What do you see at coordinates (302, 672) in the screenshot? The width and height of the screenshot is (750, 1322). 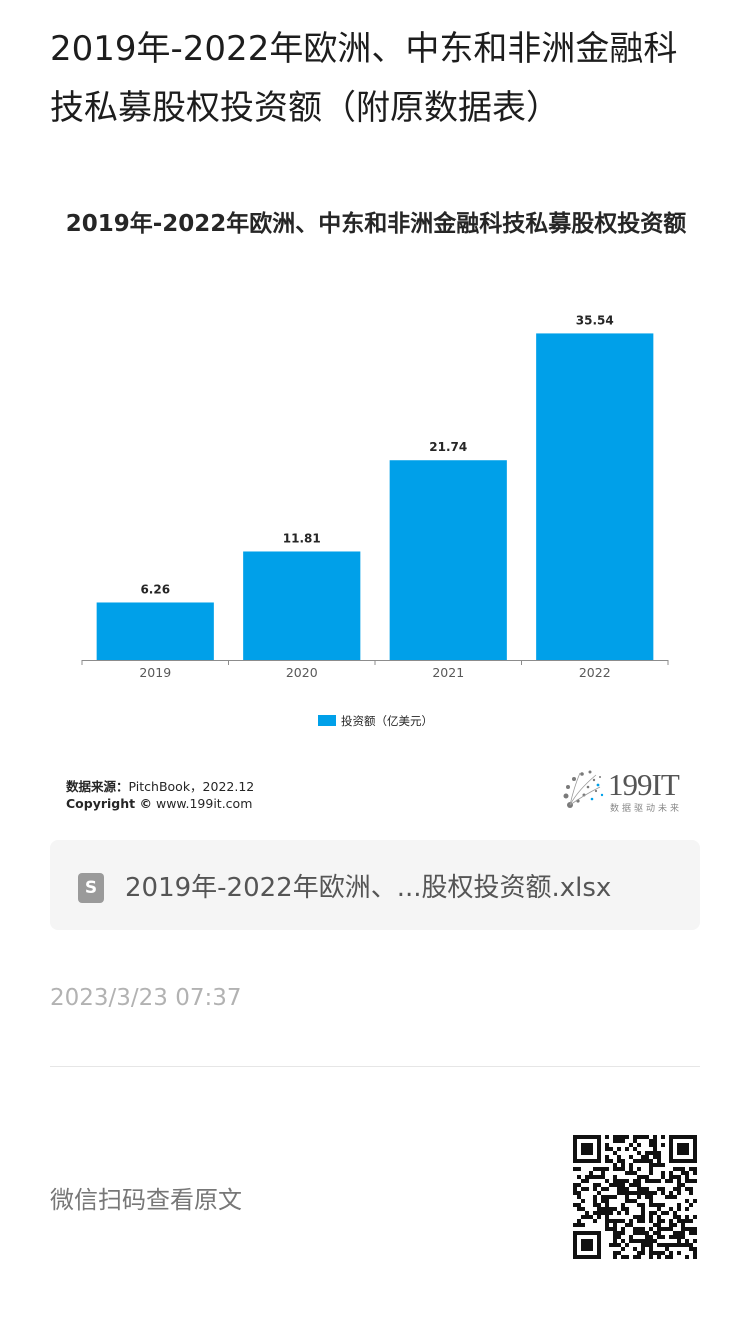 I see `x-tick-label-2020: 2020` at bounding box center [302, 672].